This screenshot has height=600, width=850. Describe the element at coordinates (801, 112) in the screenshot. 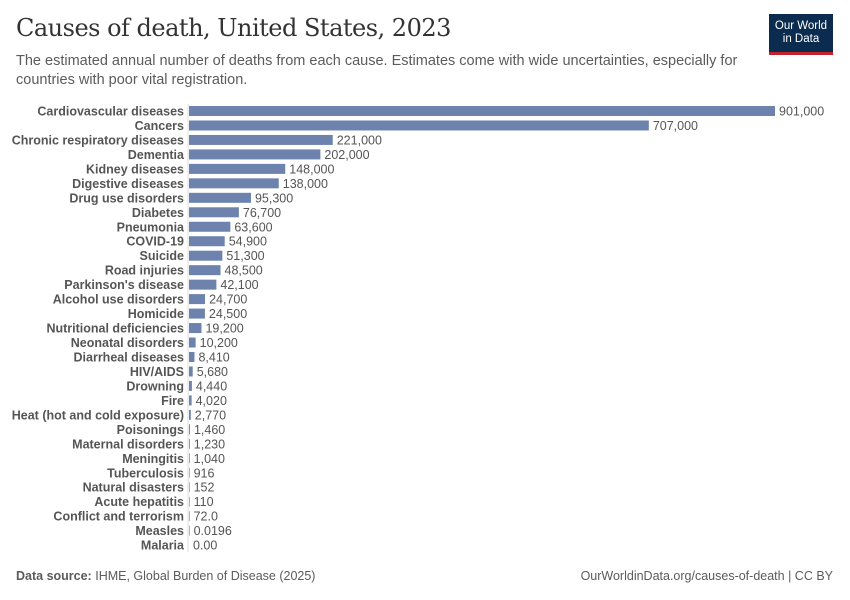

I see `value-label: 901,000` at that location.